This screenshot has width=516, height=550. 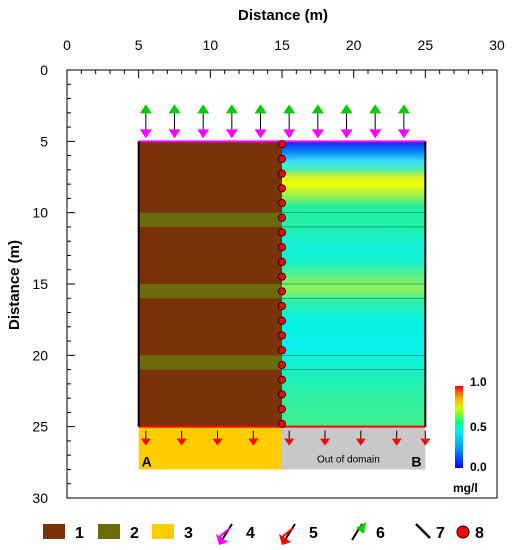 I want to click on legend-line, so click(x=423, y=531).